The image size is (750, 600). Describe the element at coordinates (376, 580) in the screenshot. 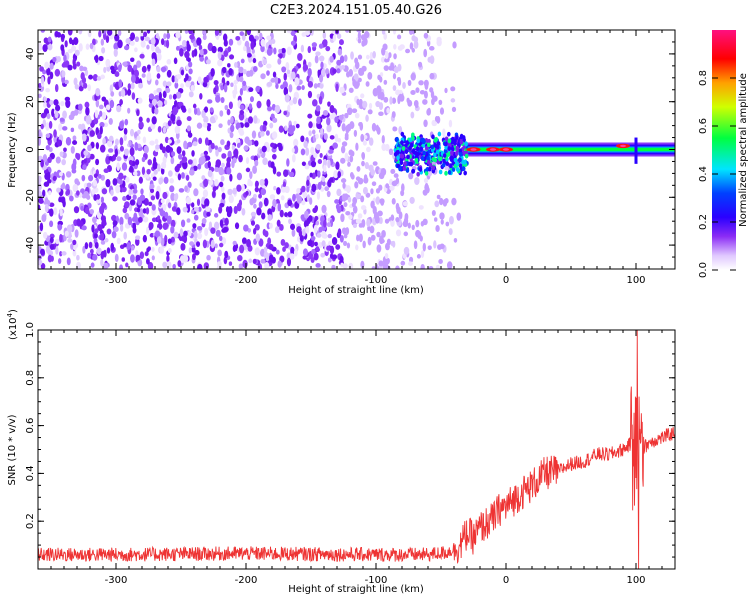

I see `x-tick-label: -100` at that location.